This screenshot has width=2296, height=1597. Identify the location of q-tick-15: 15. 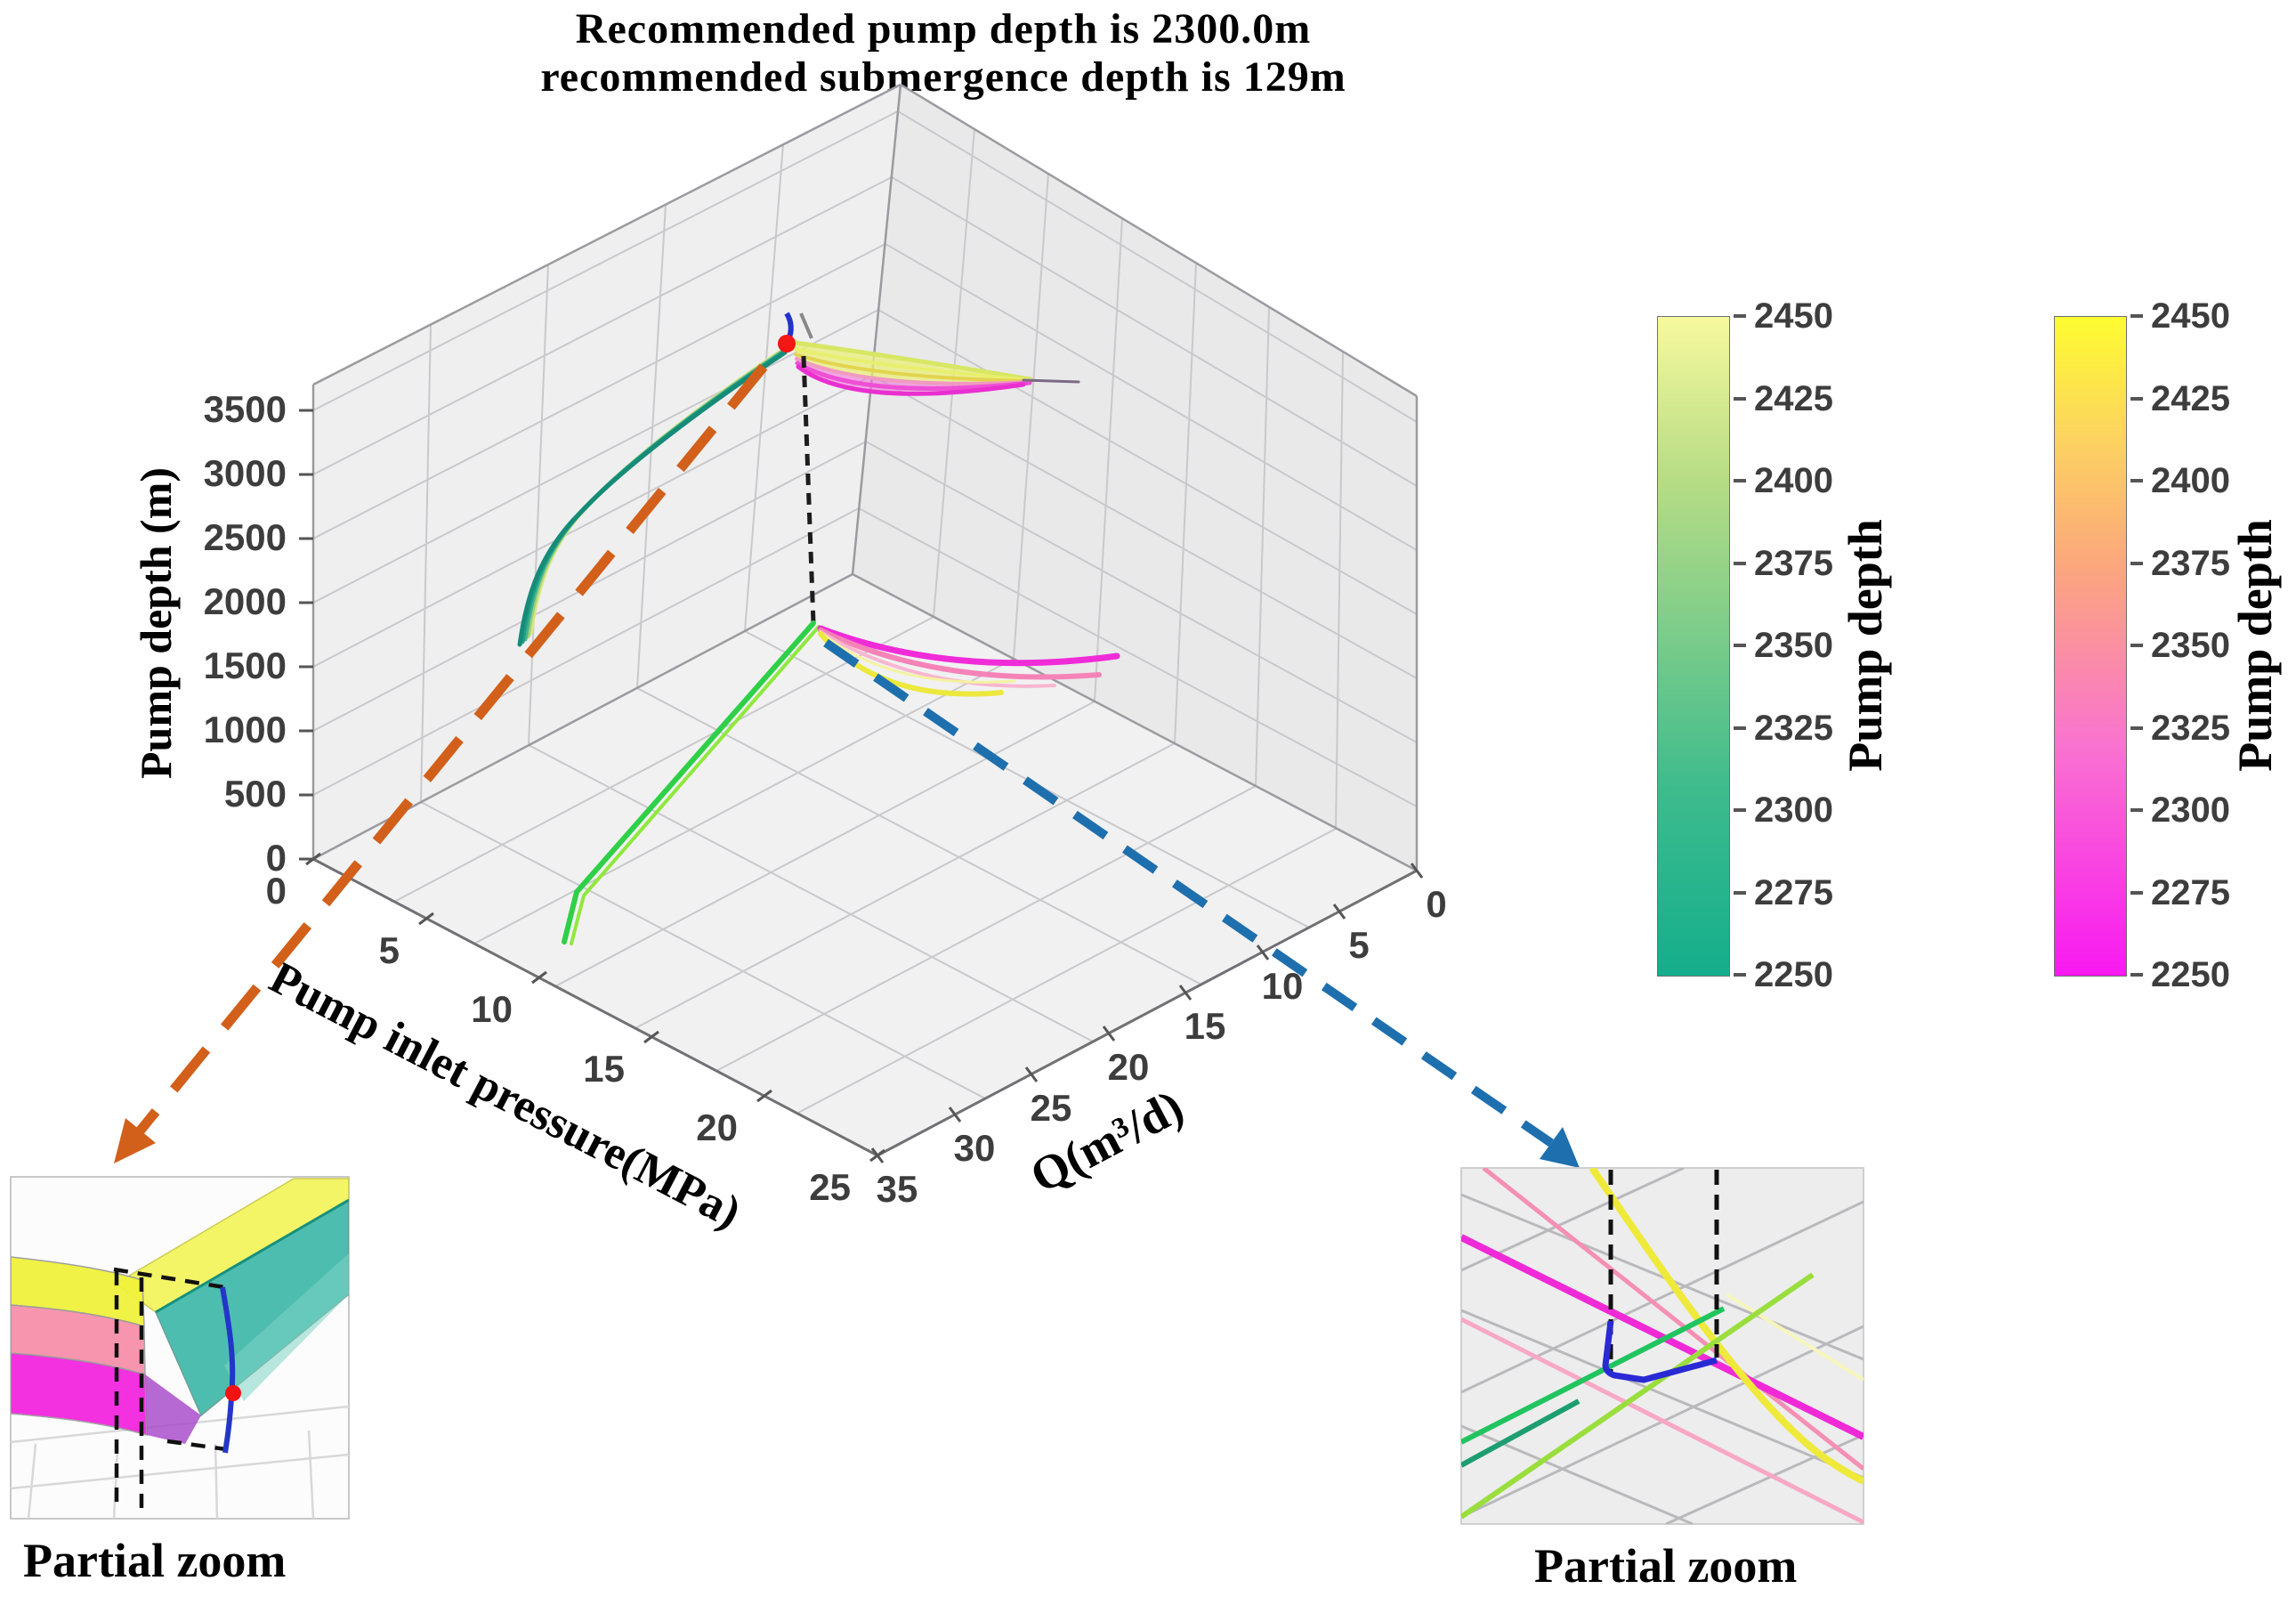
(1205, 1026).